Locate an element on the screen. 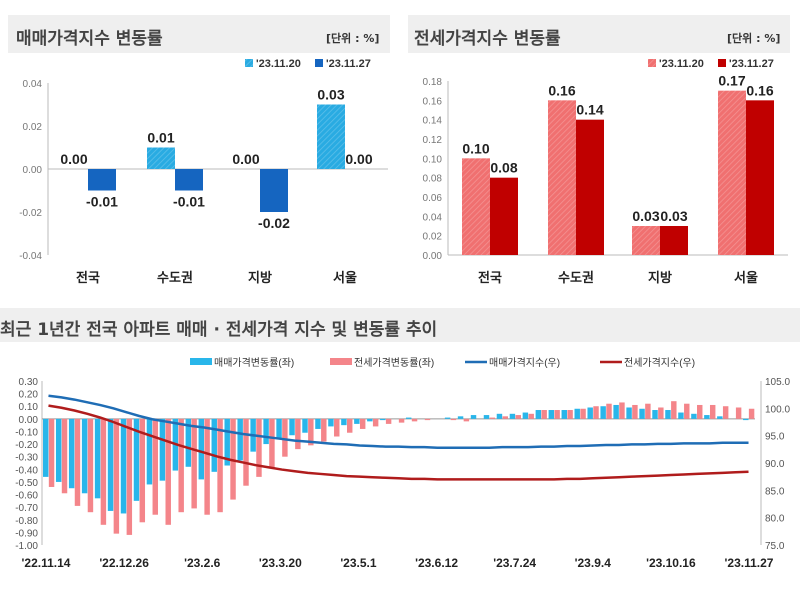  x-tick-label: '23.9.4 is located at coordinates (593, 563).